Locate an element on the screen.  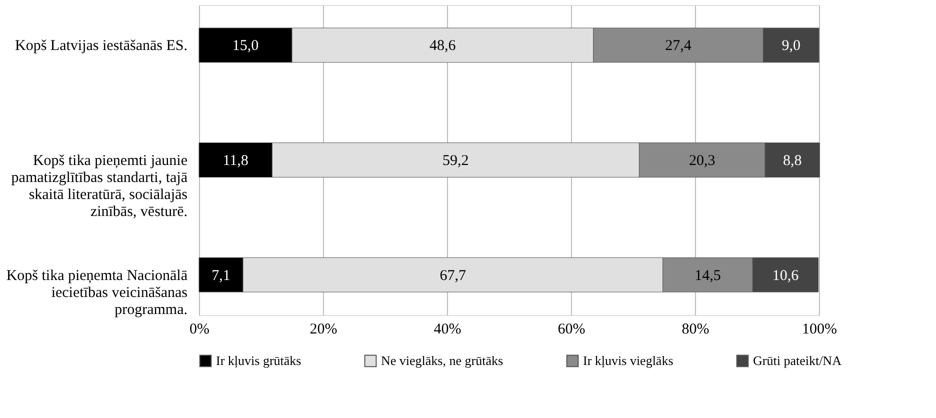
x-tick-label: 80% is located at coordinates (696, 330).